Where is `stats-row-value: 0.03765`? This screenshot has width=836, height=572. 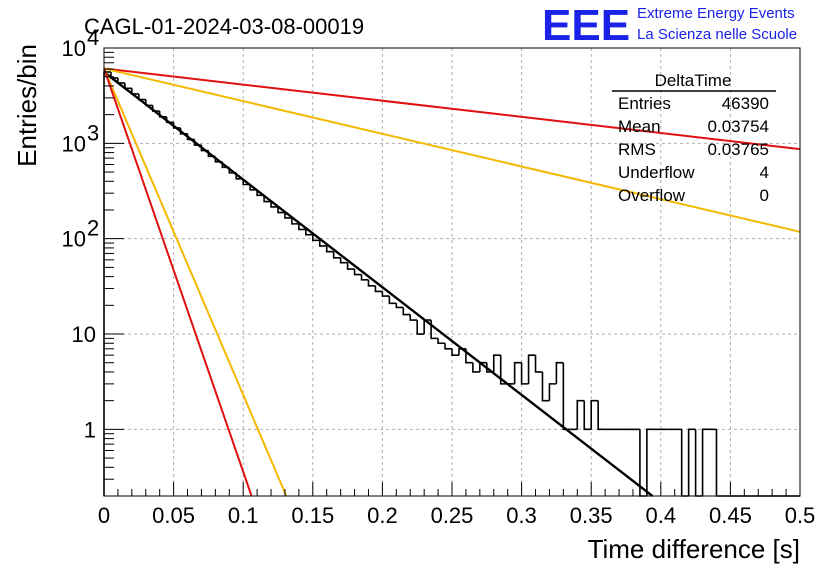 stats-row-value: 0.03765 is located at coordinates (738, 149).